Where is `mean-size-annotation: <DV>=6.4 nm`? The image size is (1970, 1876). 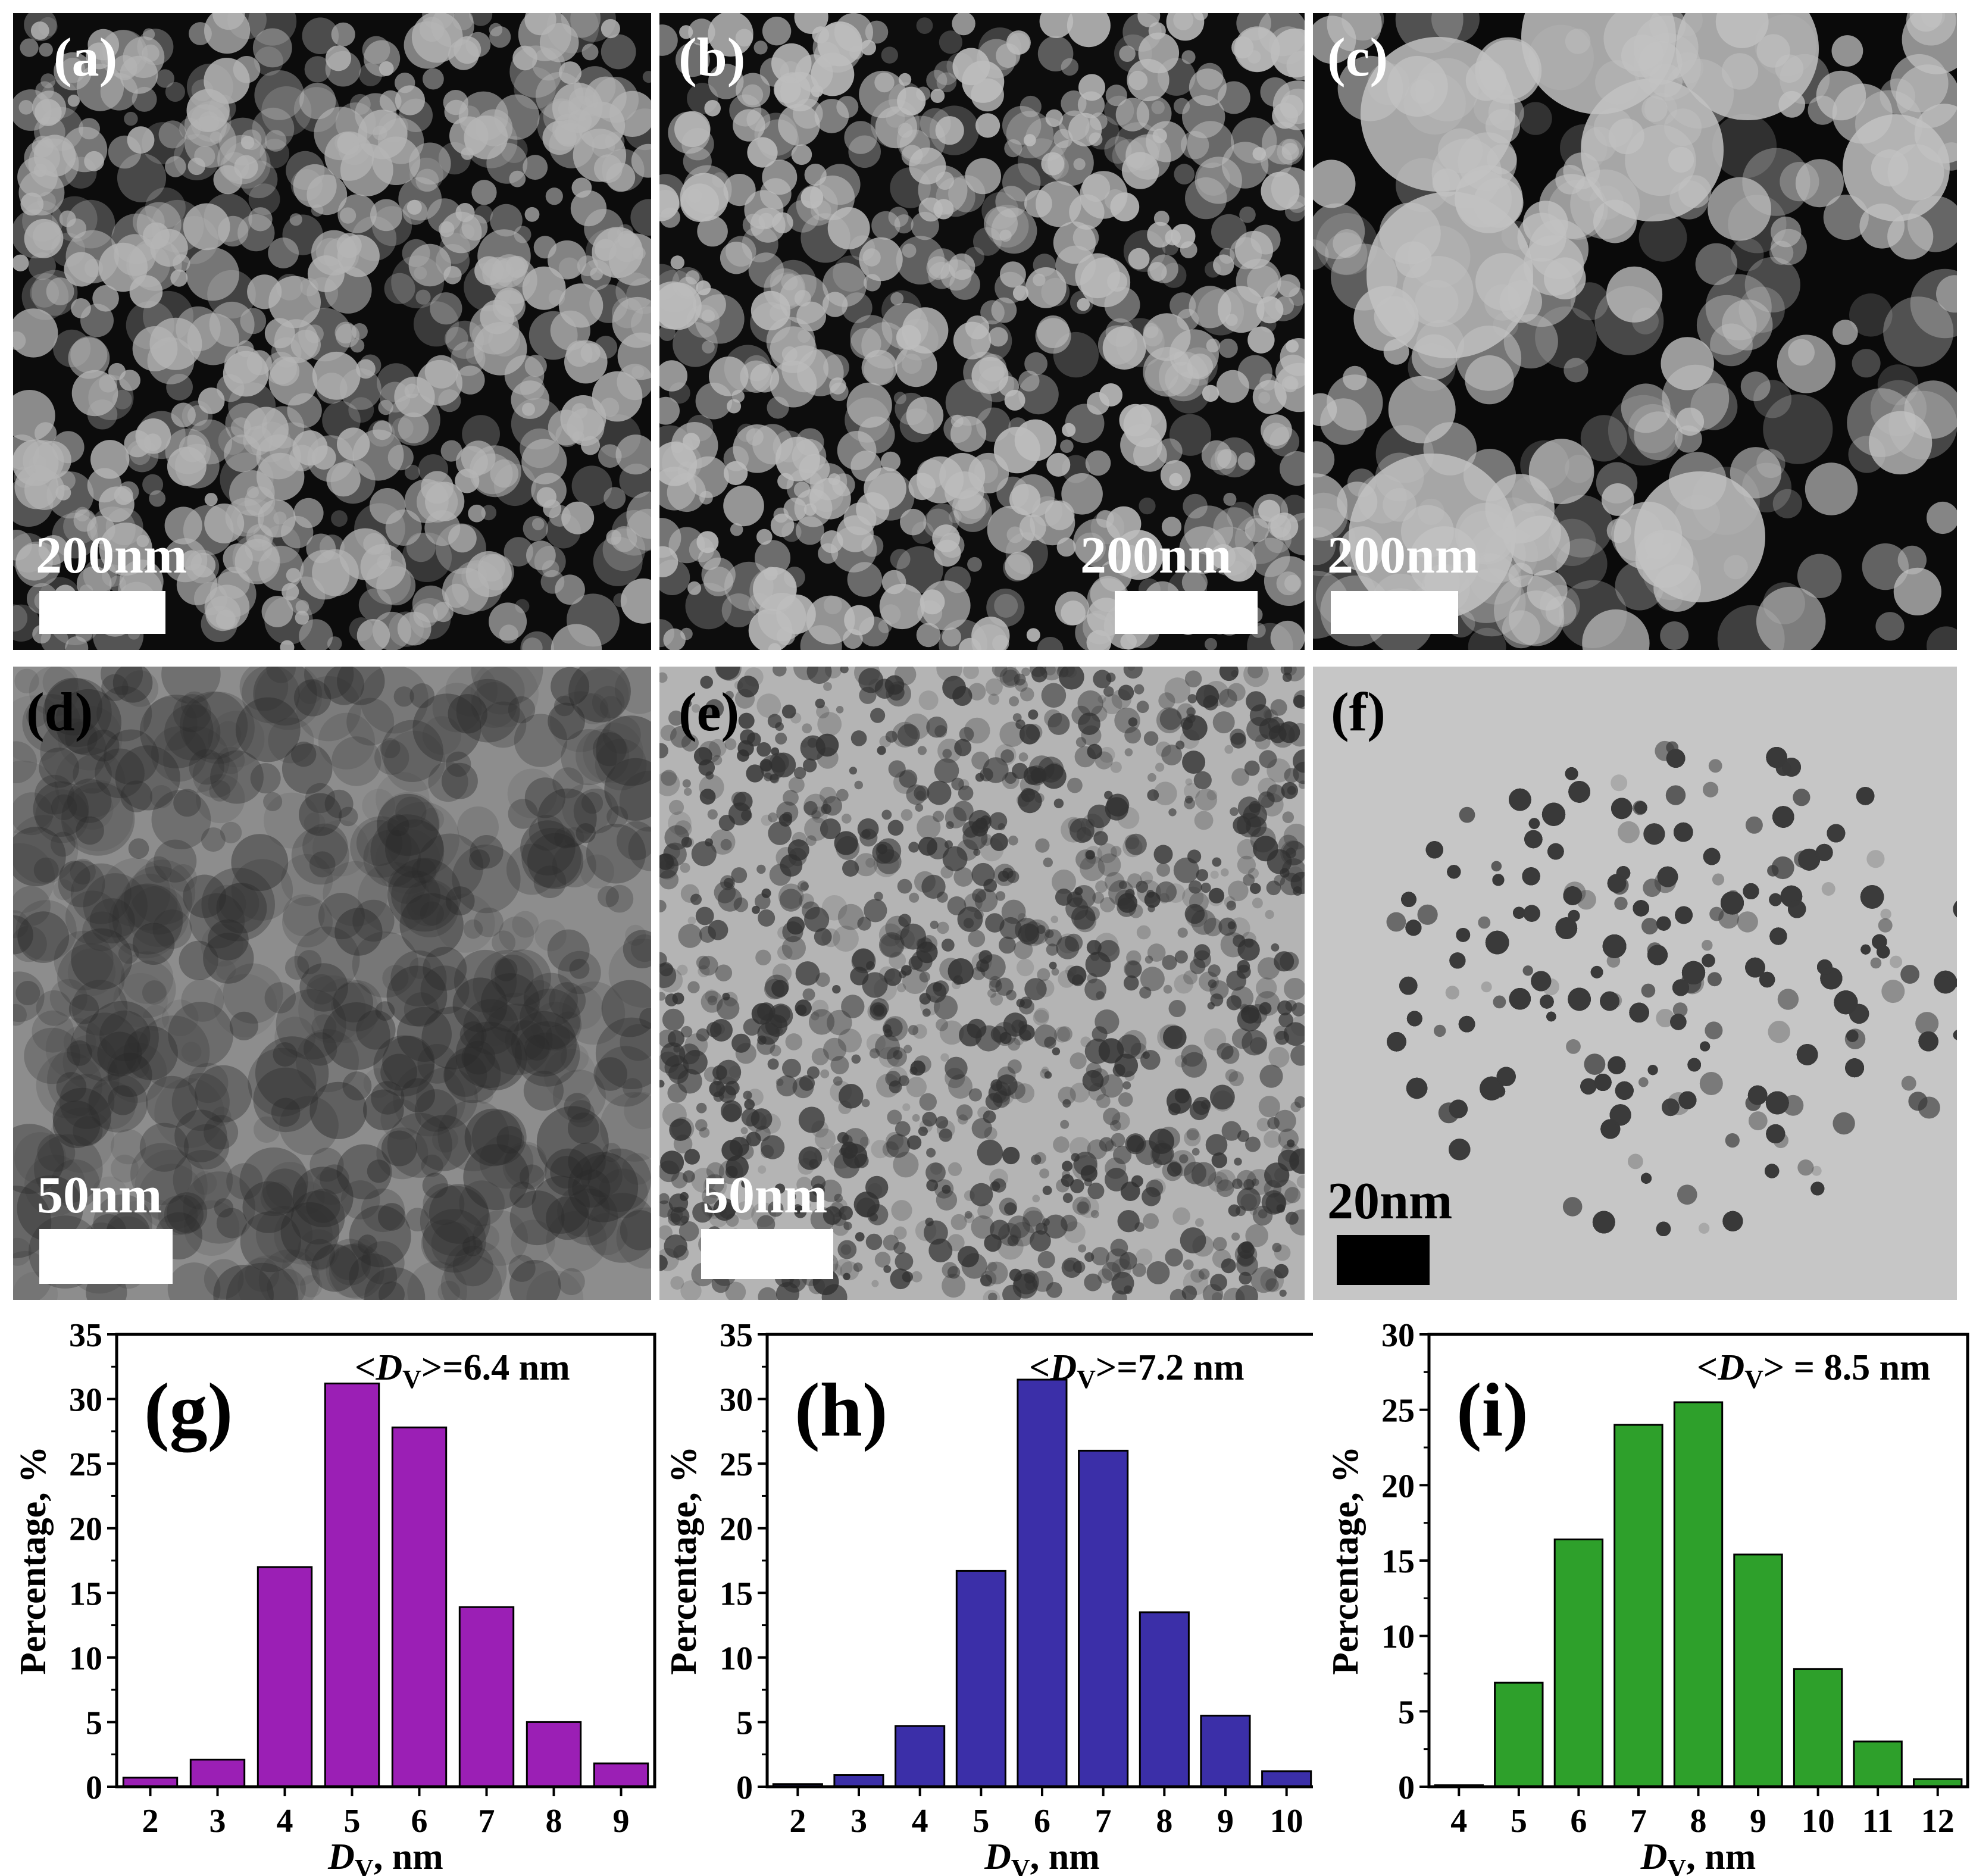 mean-size-annotation: <DV>=6.4 nm is located at coordinates (463, 1371).